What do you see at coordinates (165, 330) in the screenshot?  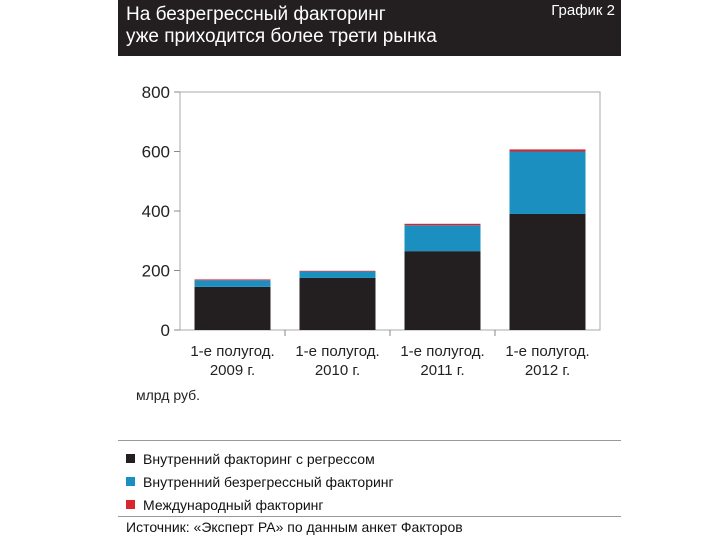 I see `y-tick-label: 0` at bounding box center [165, 330].